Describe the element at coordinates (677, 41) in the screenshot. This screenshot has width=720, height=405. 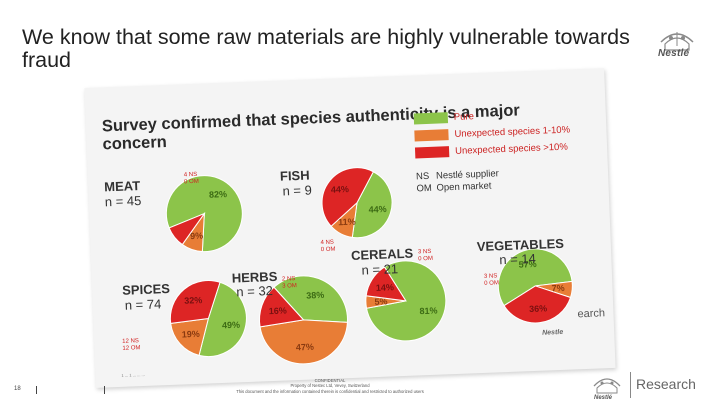
I see `nestle-logo-icon` at that location.